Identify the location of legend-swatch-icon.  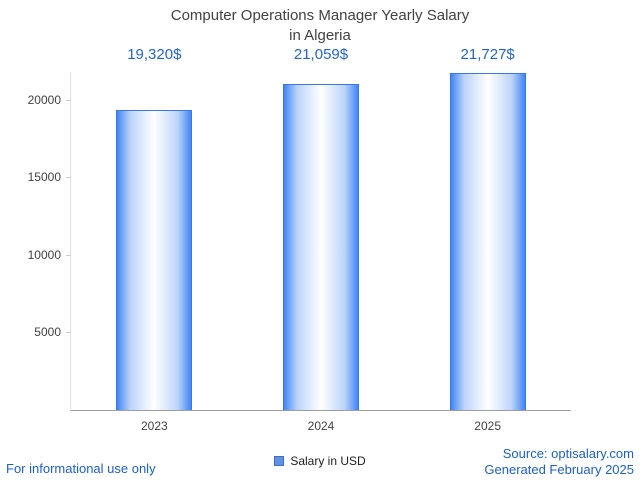
(279, 461).